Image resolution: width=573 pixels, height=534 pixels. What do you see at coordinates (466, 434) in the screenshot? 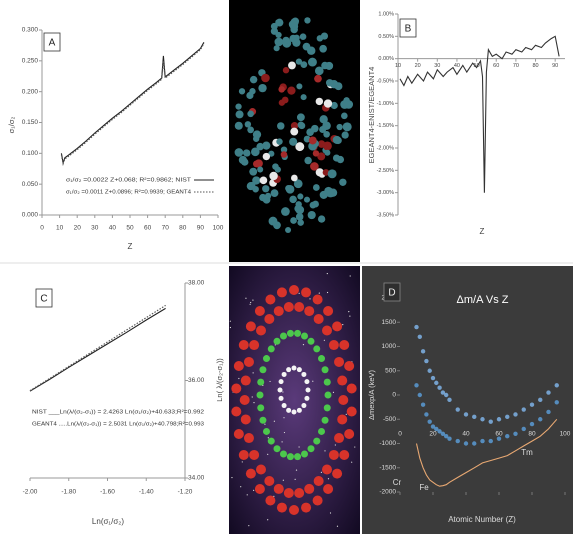
I see `x-tick-label: 40` at bounding box center [466, 434].